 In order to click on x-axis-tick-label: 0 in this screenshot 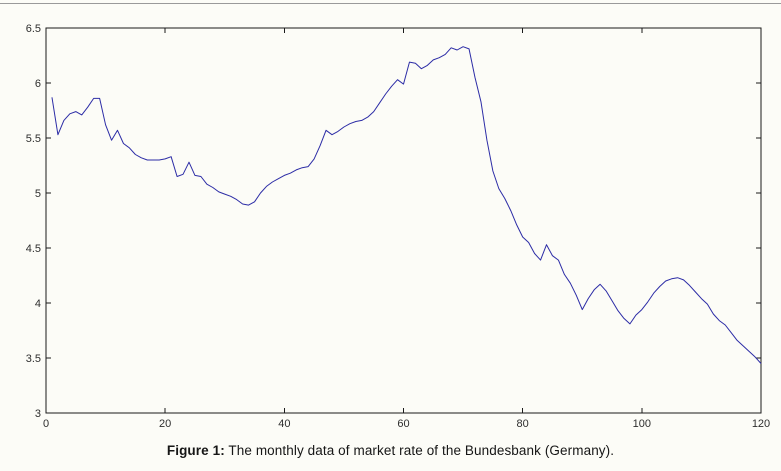, I will do `click(46, 424)`.